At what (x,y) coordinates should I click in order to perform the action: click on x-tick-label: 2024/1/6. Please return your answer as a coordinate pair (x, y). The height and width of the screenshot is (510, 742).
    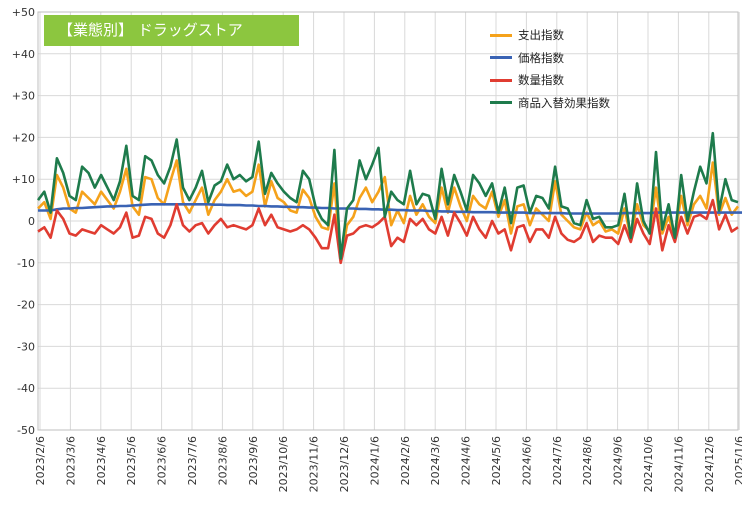
    Looking at the image, I should click on (374, 460).